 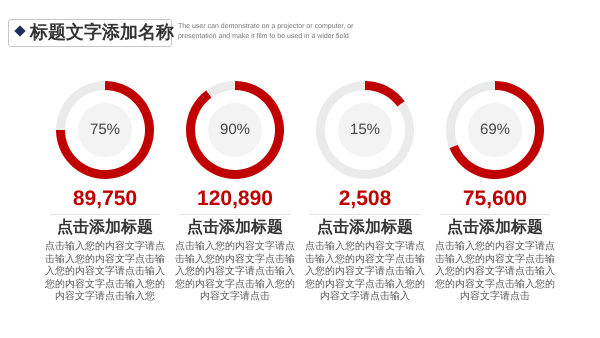 What do you see at coordinates (365, 272) in the screenshot?
I see `text: 点击输入您的内容文字请点击输入您的内容文字点击输入您的内容文字请点击输入您的内容文字点击输入您的内容文字请点击输入` at bounding box center [365, 272].